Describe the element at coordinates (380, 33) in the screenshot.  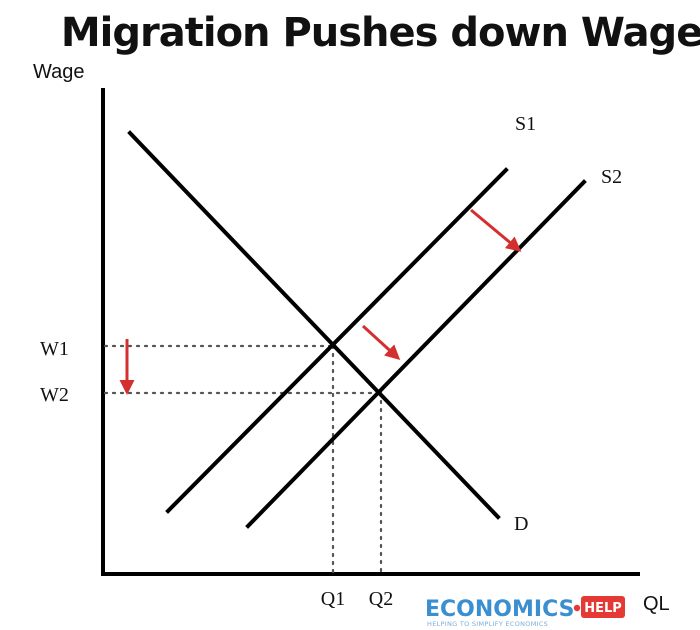
I see `diagram-title: Migration Pushes down Wages` at that location.